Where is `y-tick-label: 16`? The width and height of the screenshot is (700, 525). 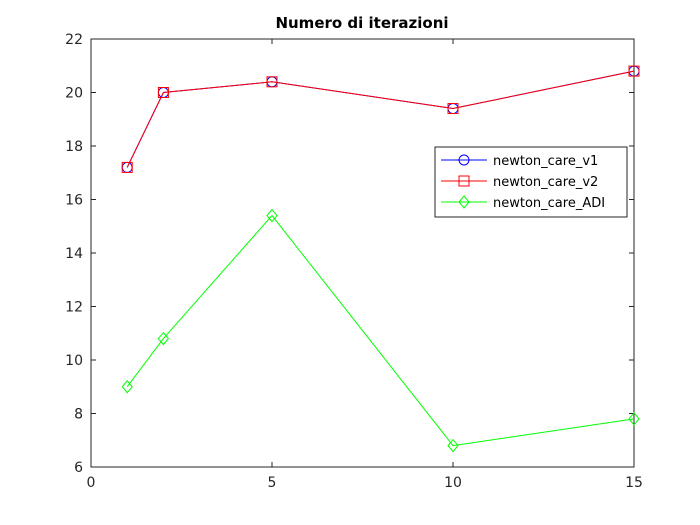
y-tick-label: 16 is located at coordinates (74, 201).